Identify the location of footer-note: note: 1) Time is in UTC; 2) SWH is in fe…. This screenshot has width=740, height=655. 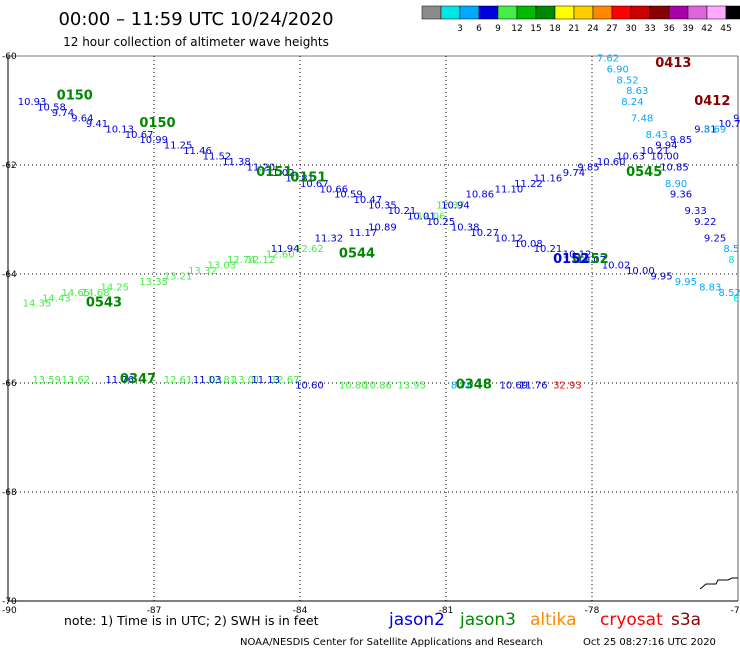
(191, 620).